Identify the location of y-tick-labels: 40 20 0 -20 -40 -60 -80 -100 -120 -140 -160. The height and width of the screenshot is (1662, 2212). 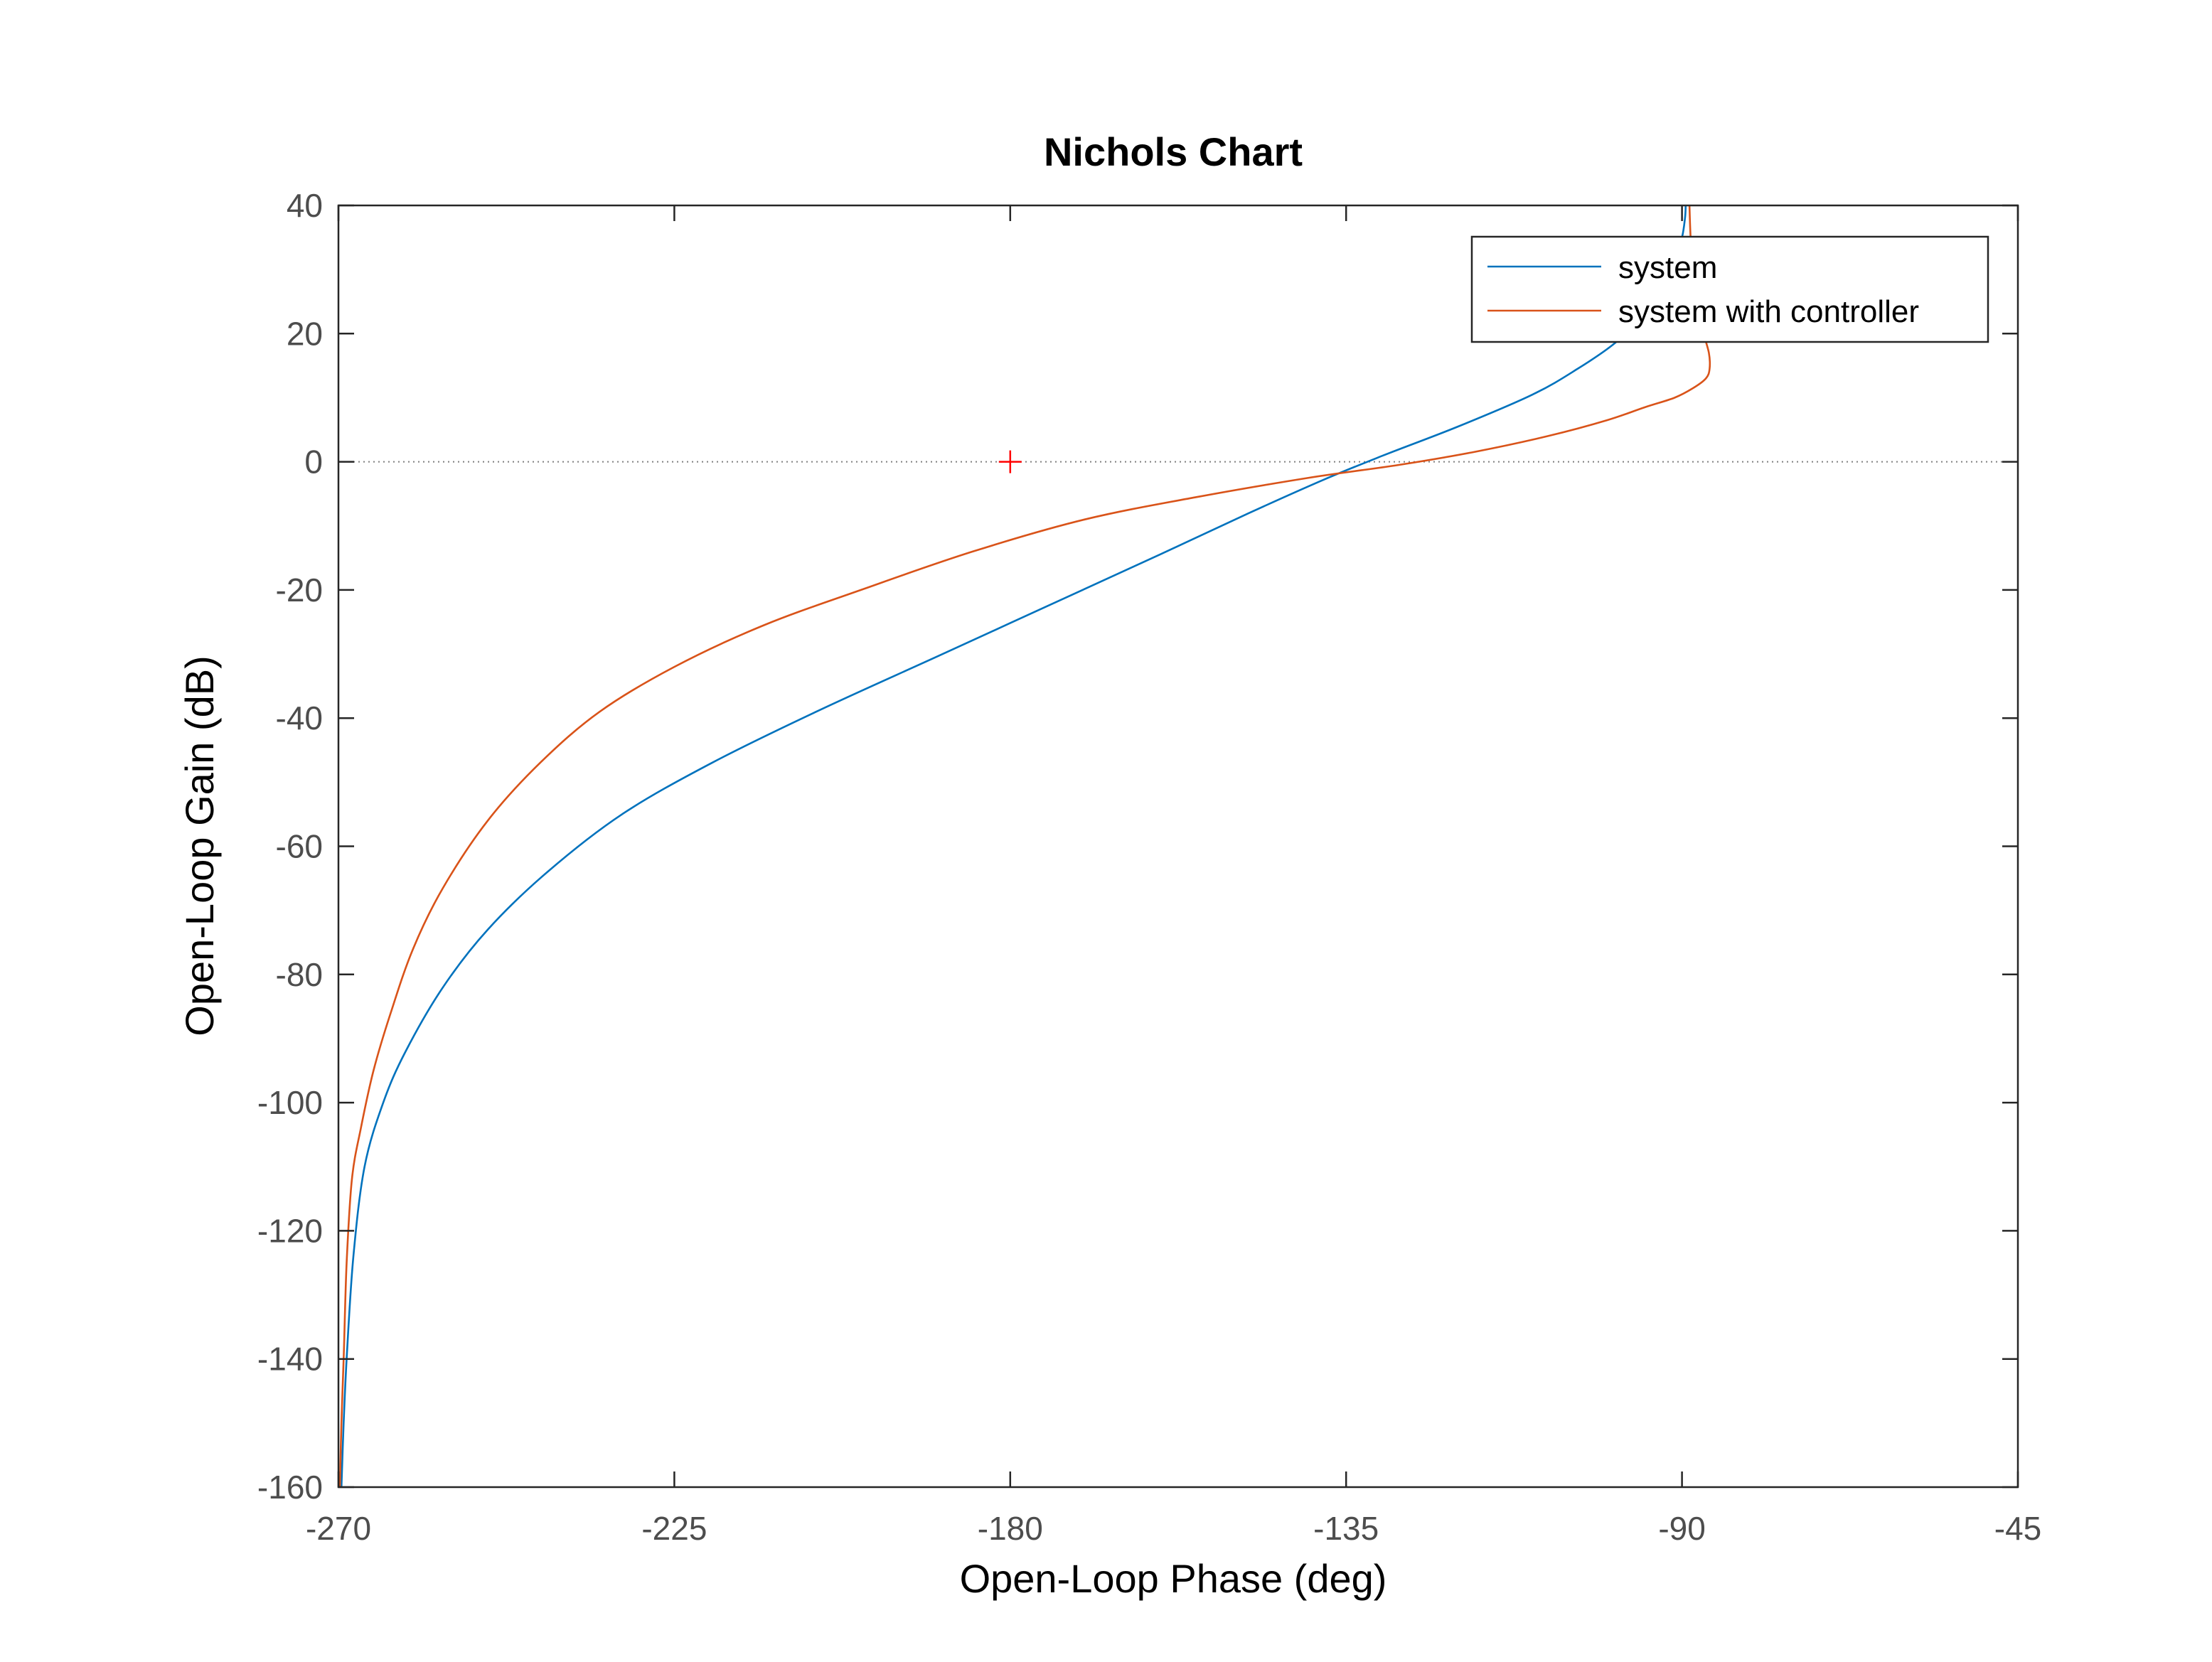
(290, 846).